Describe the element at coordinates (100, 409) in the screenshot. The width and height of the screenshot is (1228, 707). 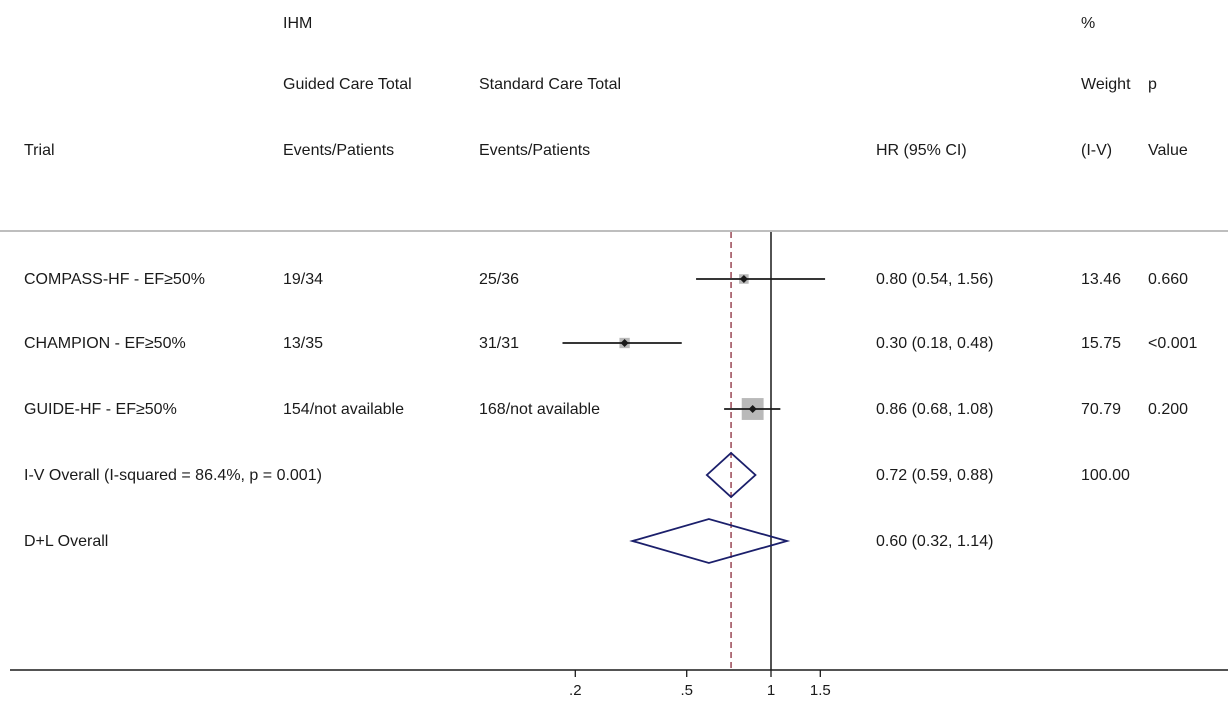
I see `row-trial: GUIDE-HF - EF≥50%` at that location.